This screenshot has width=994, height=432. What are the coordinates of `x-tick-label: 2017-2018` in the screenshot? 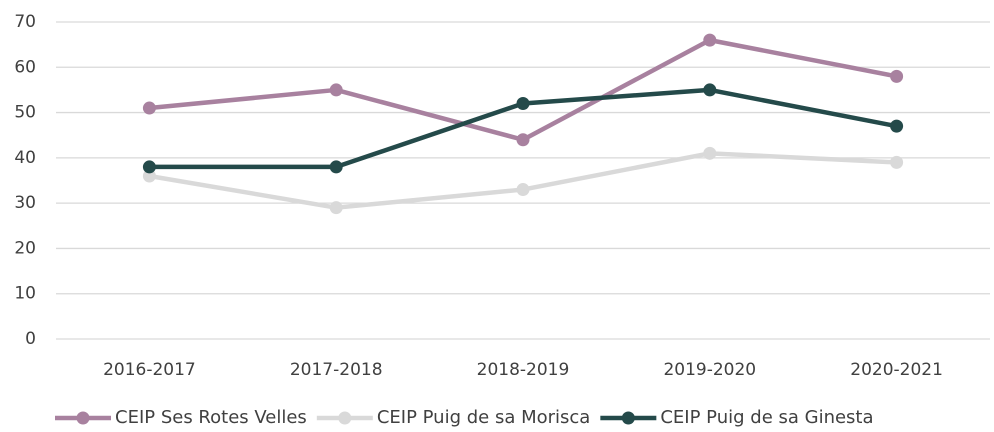 It's located at (336, 370).